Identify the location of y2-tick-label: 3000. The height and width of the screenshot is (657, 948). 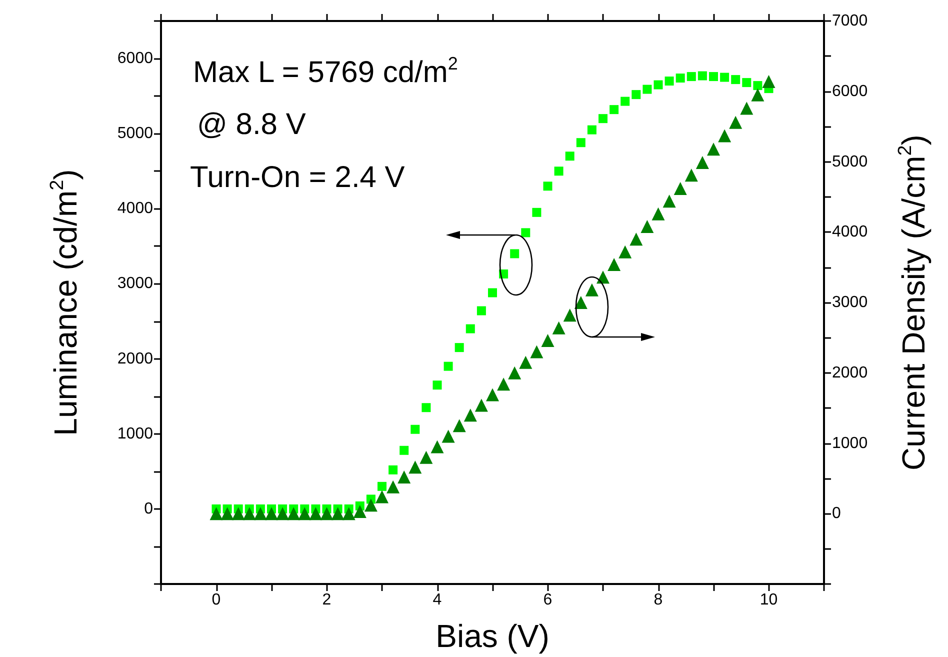
(850, 302).